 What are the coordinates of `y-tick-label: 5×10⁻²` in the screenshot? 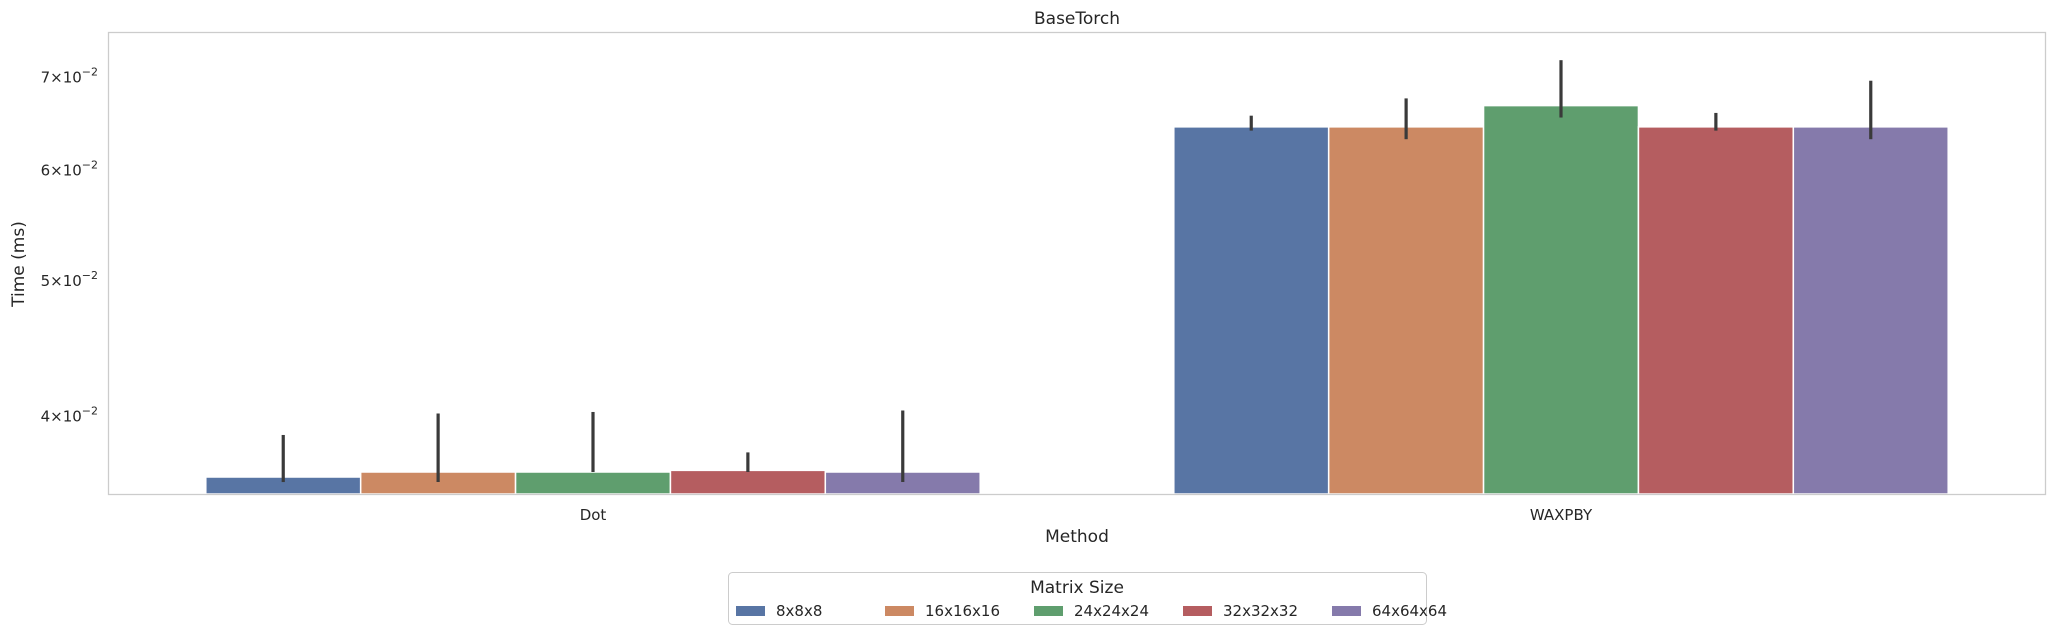 It's located at (69, 279).